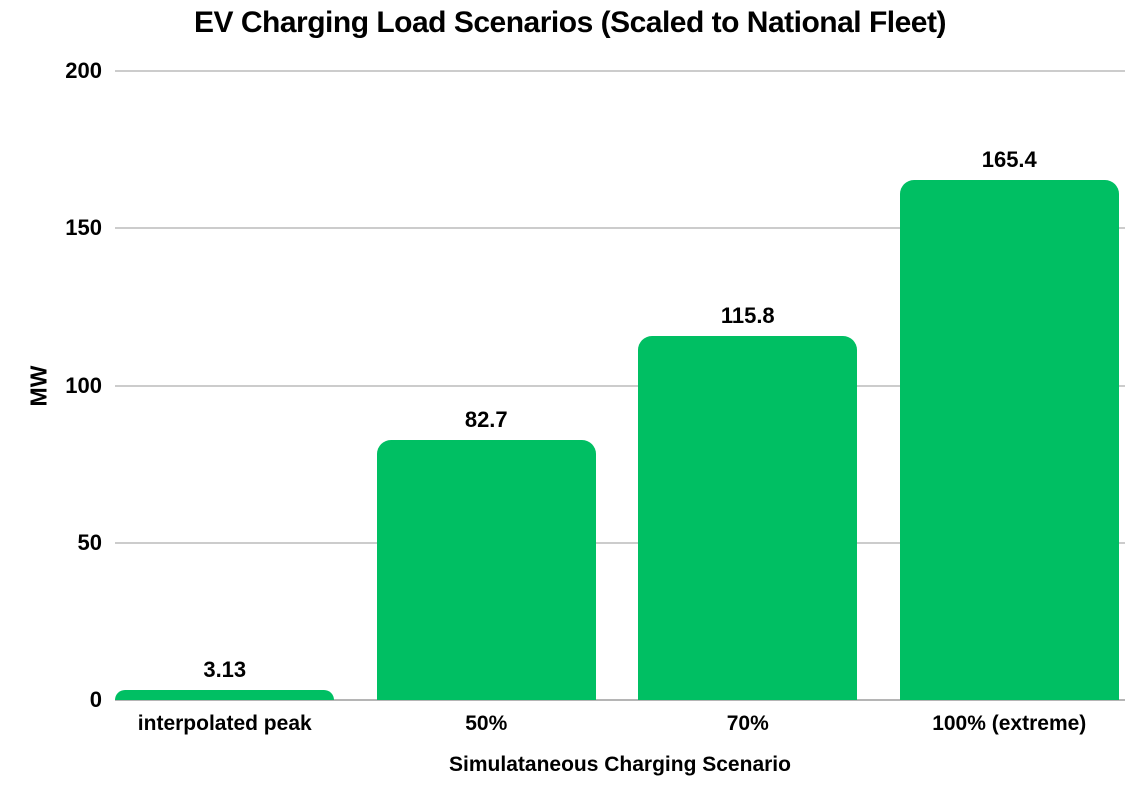  What do you see at coordinates (224, 723) in the screenshot?
I see `x-tick-label: interpolated peak` at bounding box center [224, 723].